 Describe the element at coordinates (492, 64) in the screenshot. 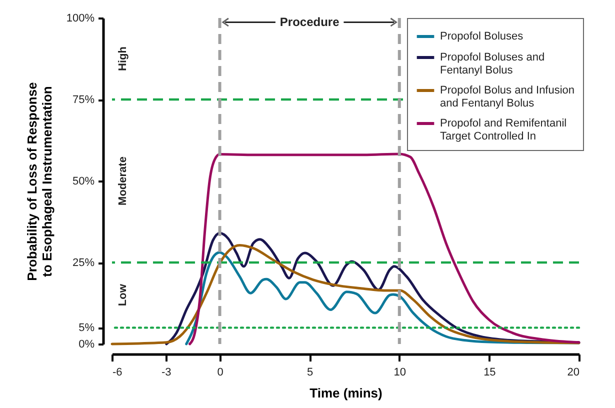

I see `legend-label: Propofol Boluses and Fentanyl Bolus` at that location.